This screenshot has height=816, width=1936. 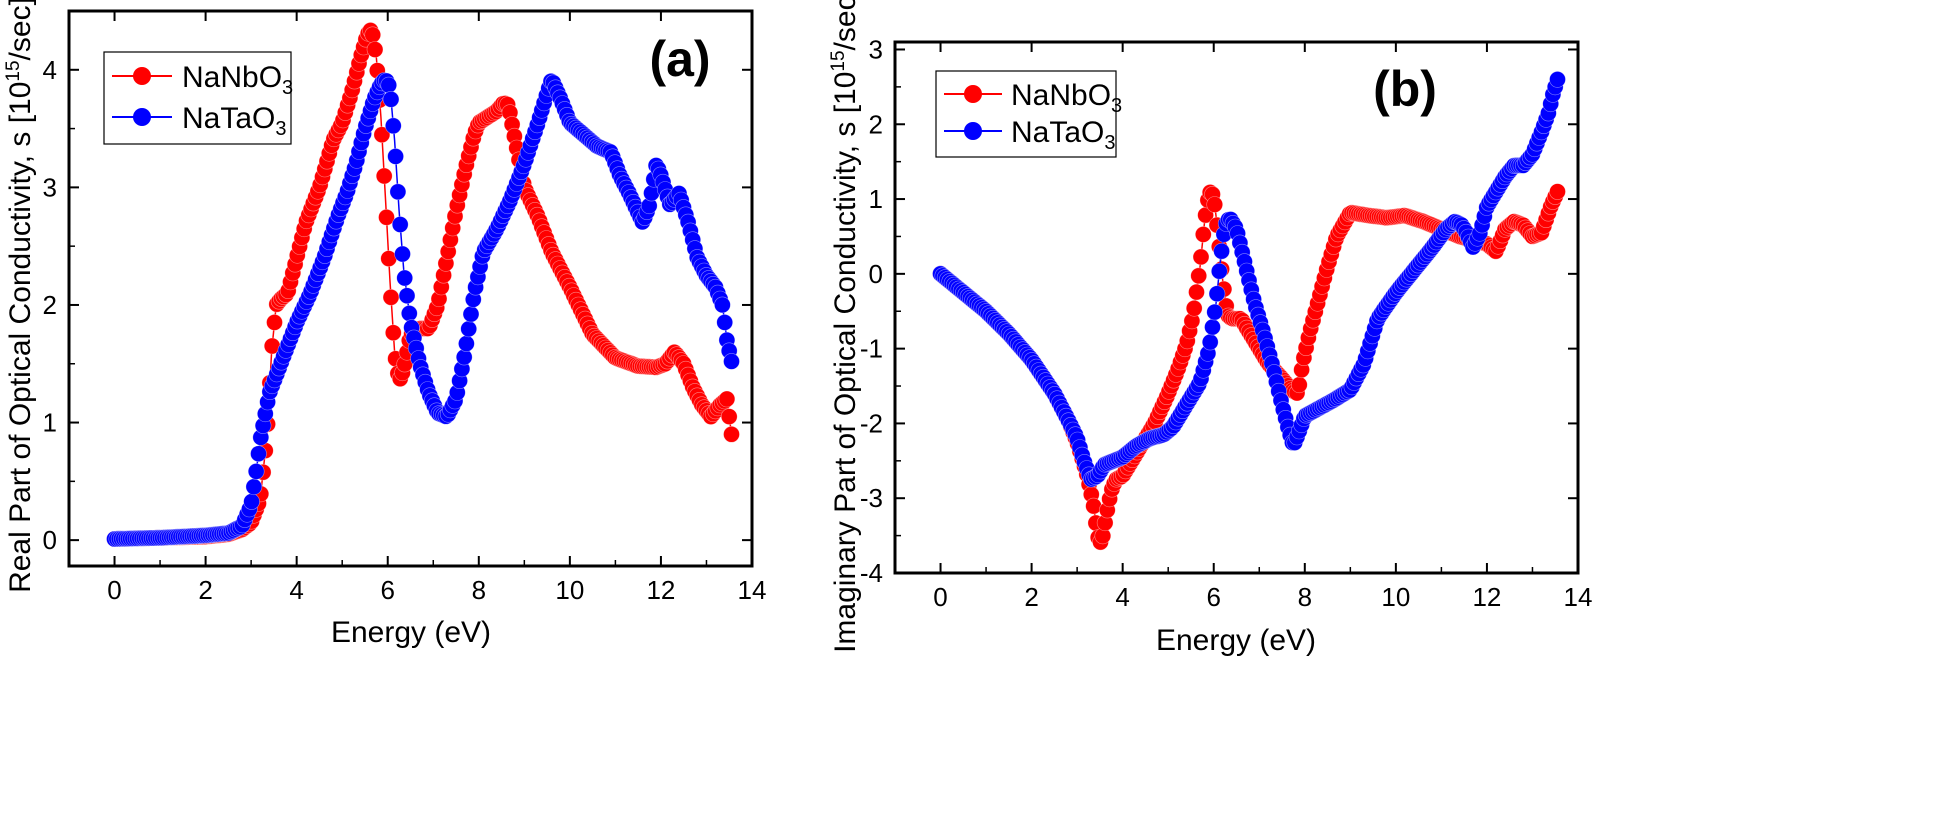 What do you see at coordinates (1122, 597) in the screenshot?
I see `panel-b-x-tick-label: 4` at bounding box center [1122, 597].